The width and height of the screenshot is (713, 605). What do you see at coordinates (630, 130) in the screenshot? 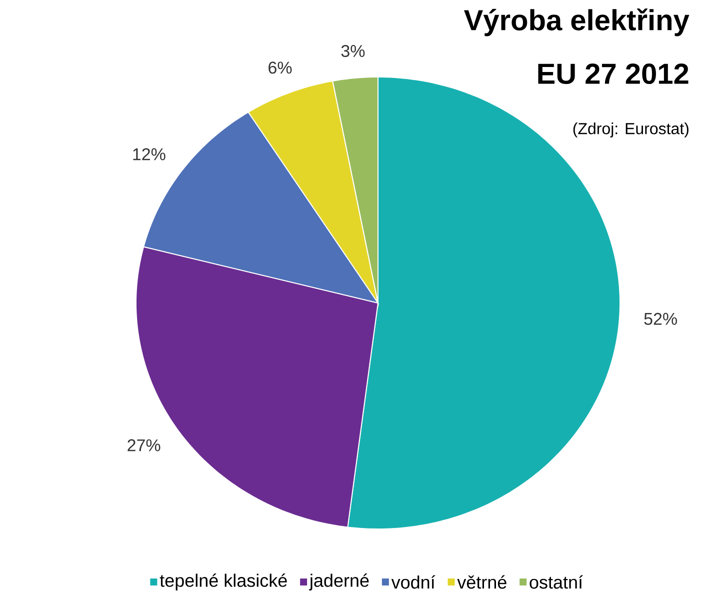
I see `text: (Zdroj: Eurostat)` at bounding box center [630, 130].